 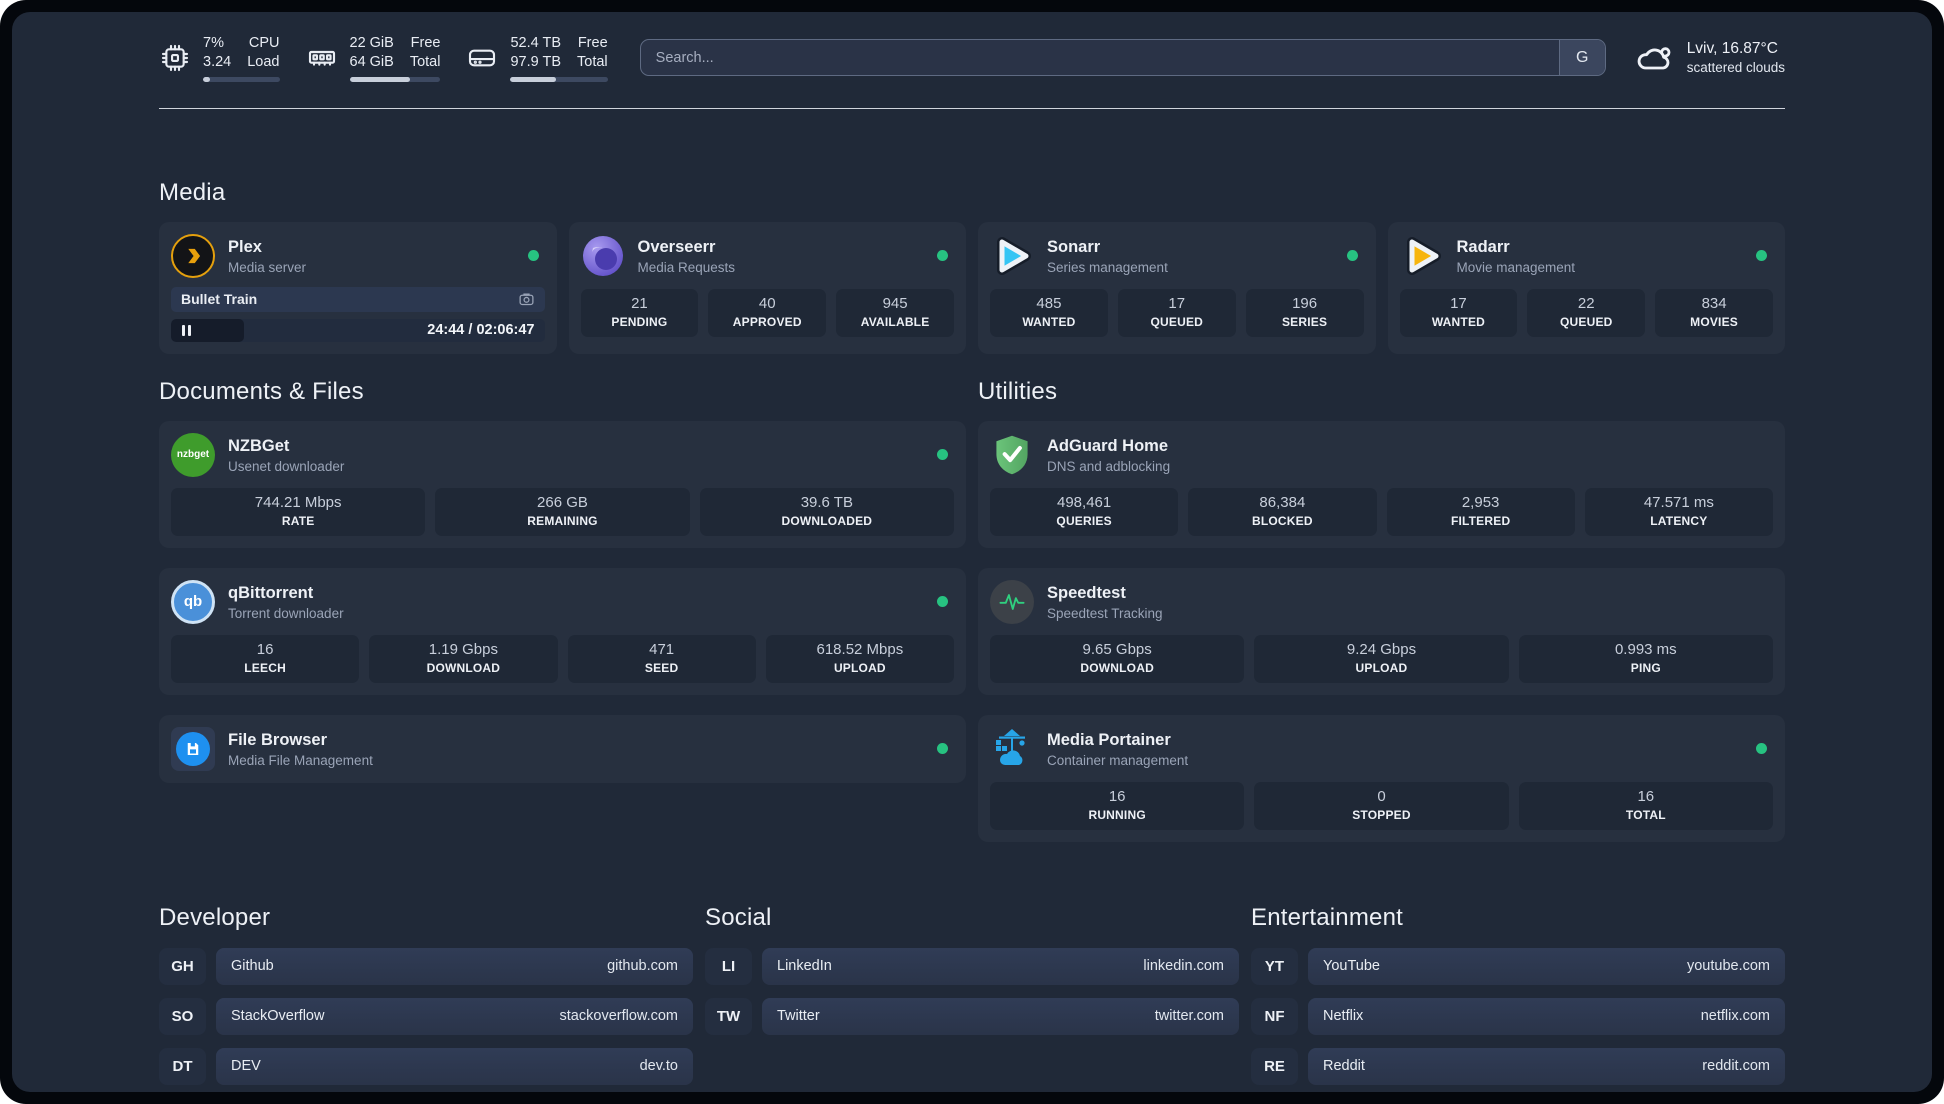 I want to click on app-title: AdGuard Home, so click(x=1108, y=445).